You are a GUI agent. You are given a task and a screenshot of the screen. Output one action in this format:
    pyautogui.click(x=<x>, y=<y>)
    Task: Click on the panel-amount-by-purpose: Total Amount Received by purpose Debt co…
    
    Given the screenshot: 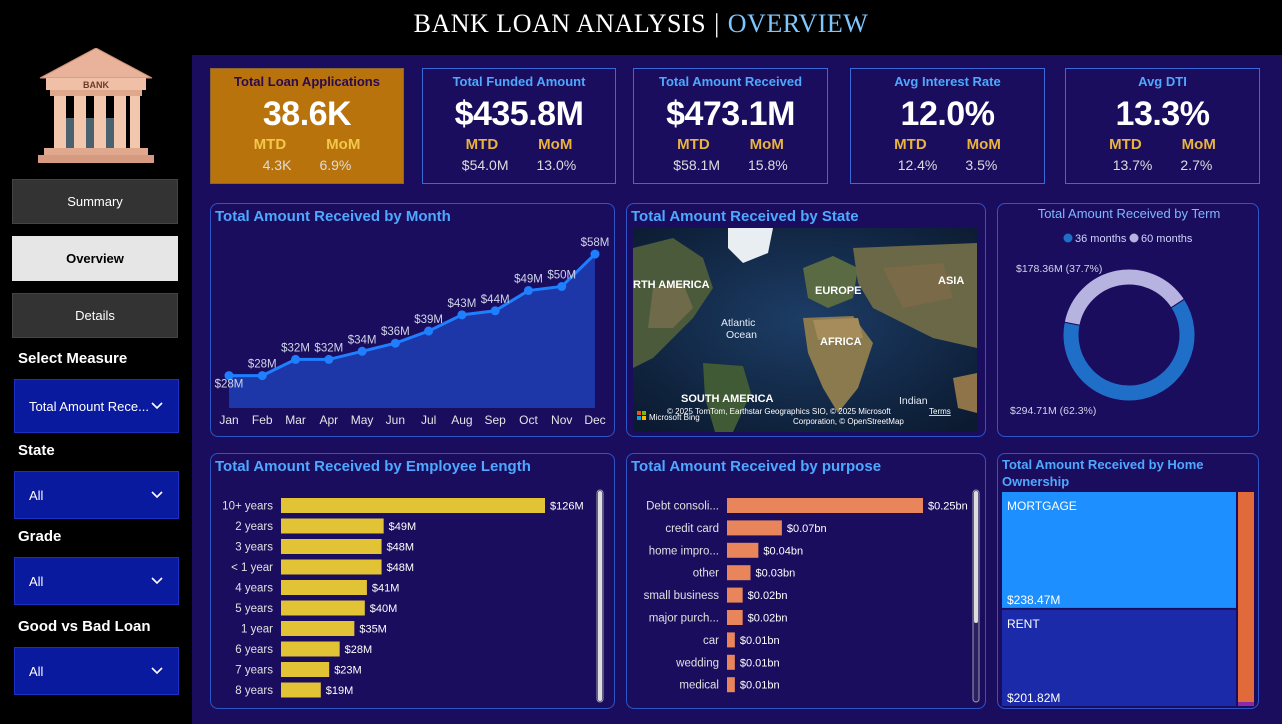 What is the action you would take?
    pyautogui.click(x=806, y=581)
    